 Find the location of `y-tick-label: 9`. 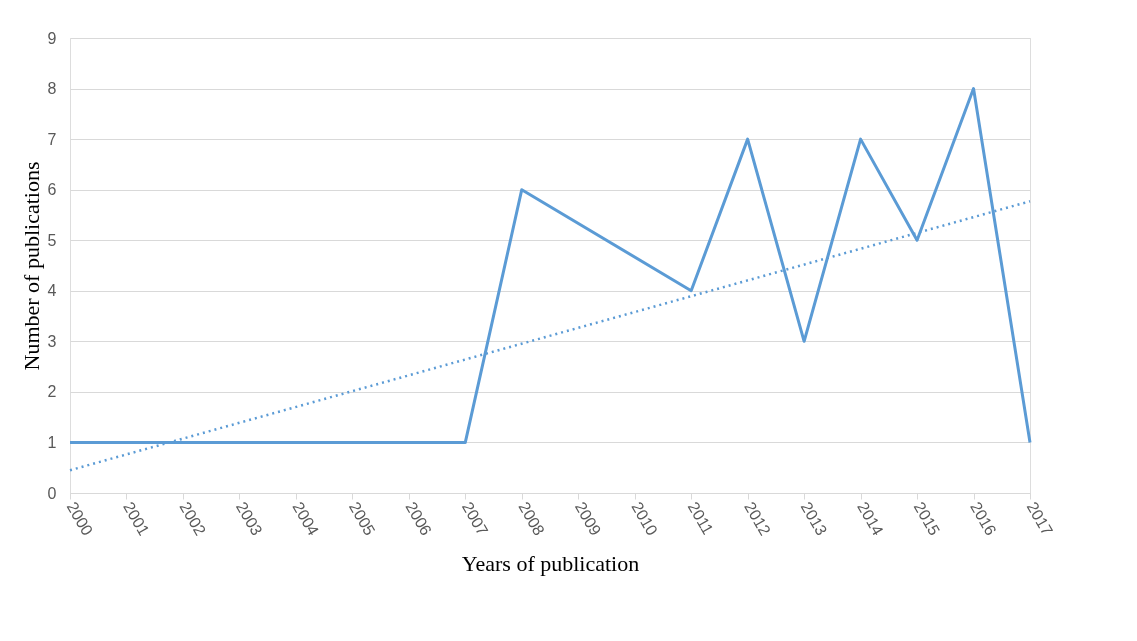

y-tick-label: 9 is located at coordinates (52, 38).